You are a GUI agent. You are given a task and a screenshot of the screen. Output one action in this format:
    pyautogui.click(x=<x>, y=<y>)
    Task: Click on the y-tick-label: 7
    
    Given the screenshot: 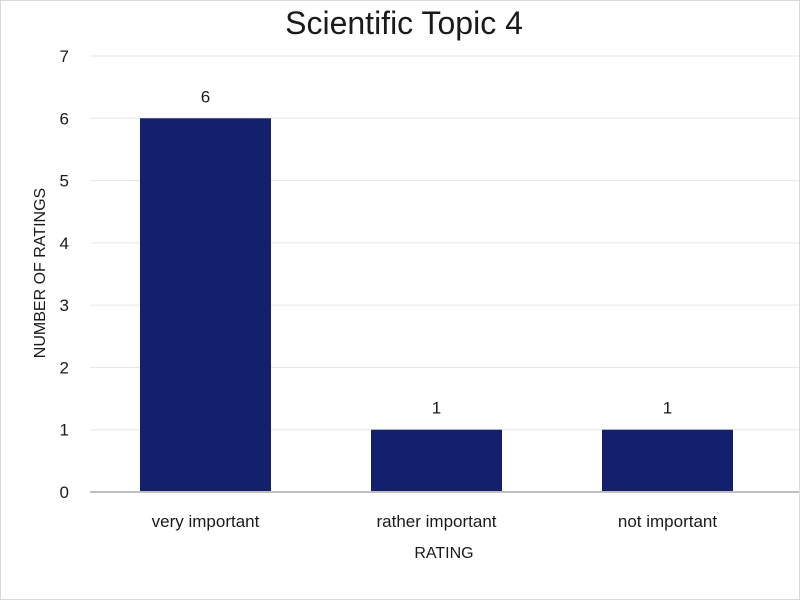 What is the action you would take?
    pyautogui.click(x=64, y=56)
    